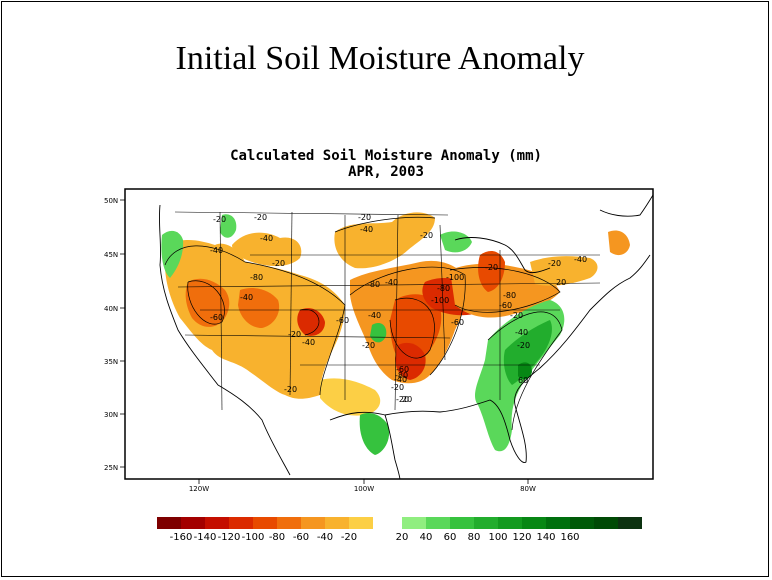  I want to click on contour-label: 60, so click(523, 380).